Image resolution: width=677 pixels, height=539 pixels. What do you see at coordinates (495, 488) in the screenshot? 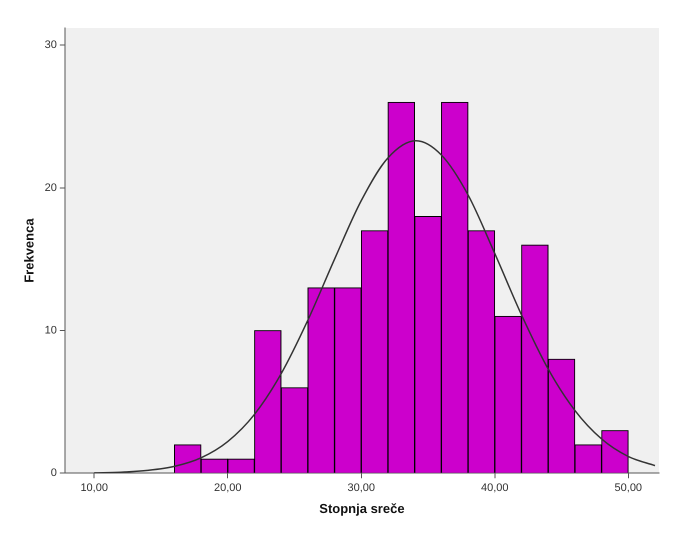
I see `x-tick-label: 40,00` at bounding box center [495, 488].